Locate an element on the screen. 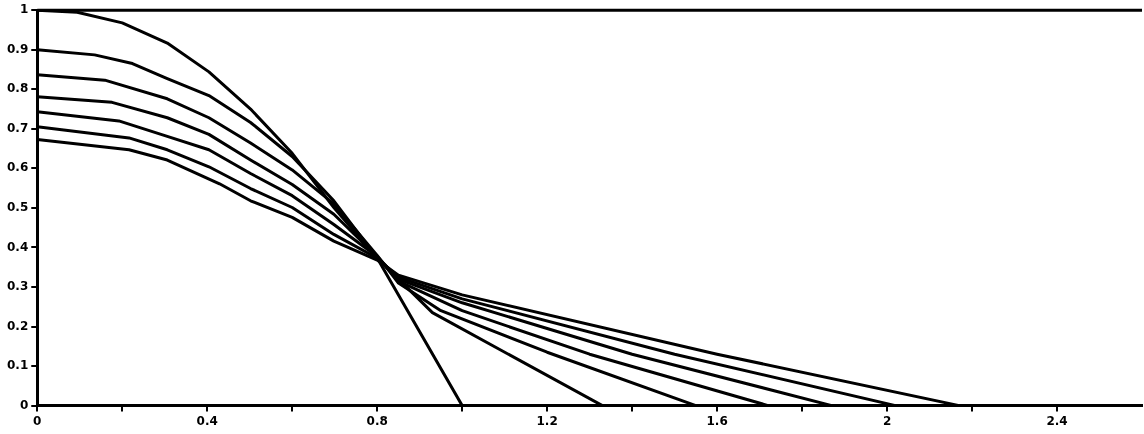 Image resolution: width=1144 pixels, height=434 pixels. x-tick-label: 0.4 is located at coordinates (207, 420).